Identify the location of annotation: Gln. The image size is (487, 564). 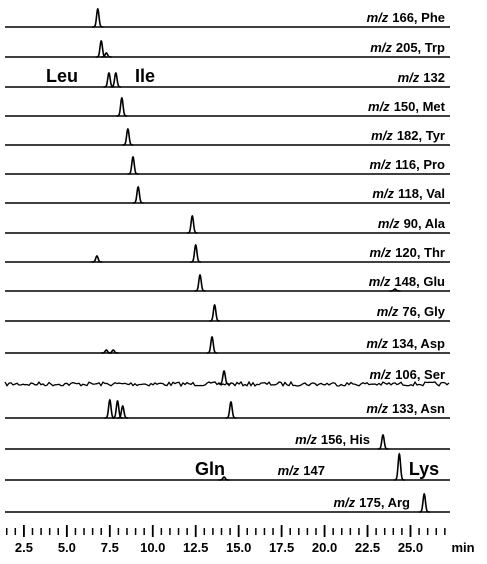
(210, 469).